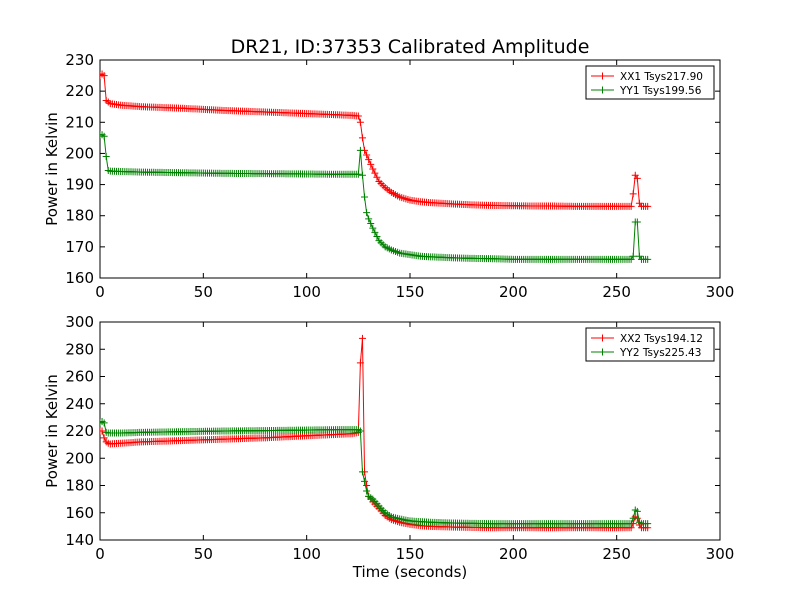 This screenshot has height=600, width=800. Describe the element at coordinates (79, 122) in the screenshot. I see `top-ytick-label: 210` at that location.